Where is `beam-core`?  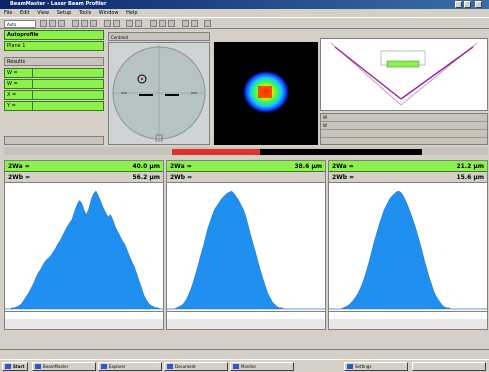
beam-core is located at coordinates (265, 92).